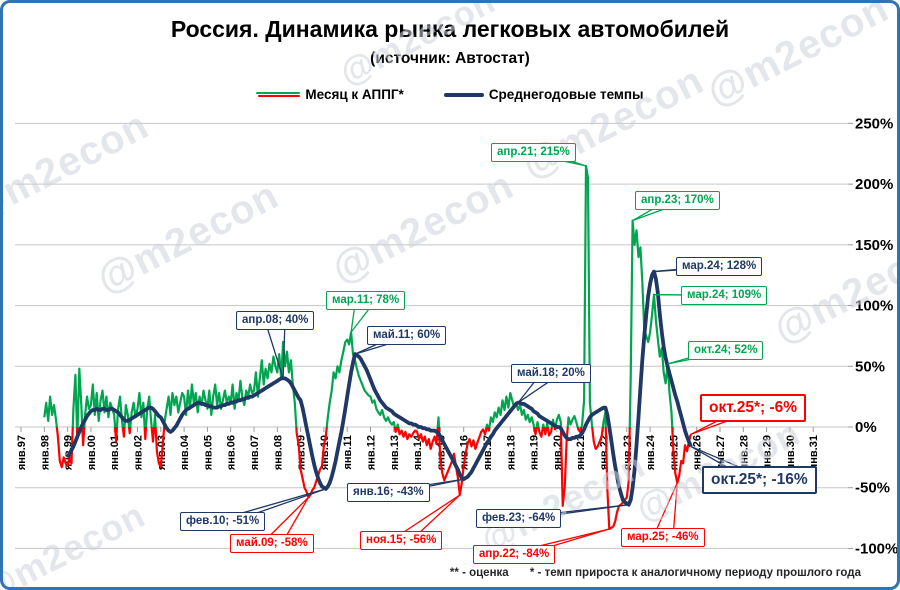  I want to click on chart-subtitle: (источник: Автостат), so click(450, 58).